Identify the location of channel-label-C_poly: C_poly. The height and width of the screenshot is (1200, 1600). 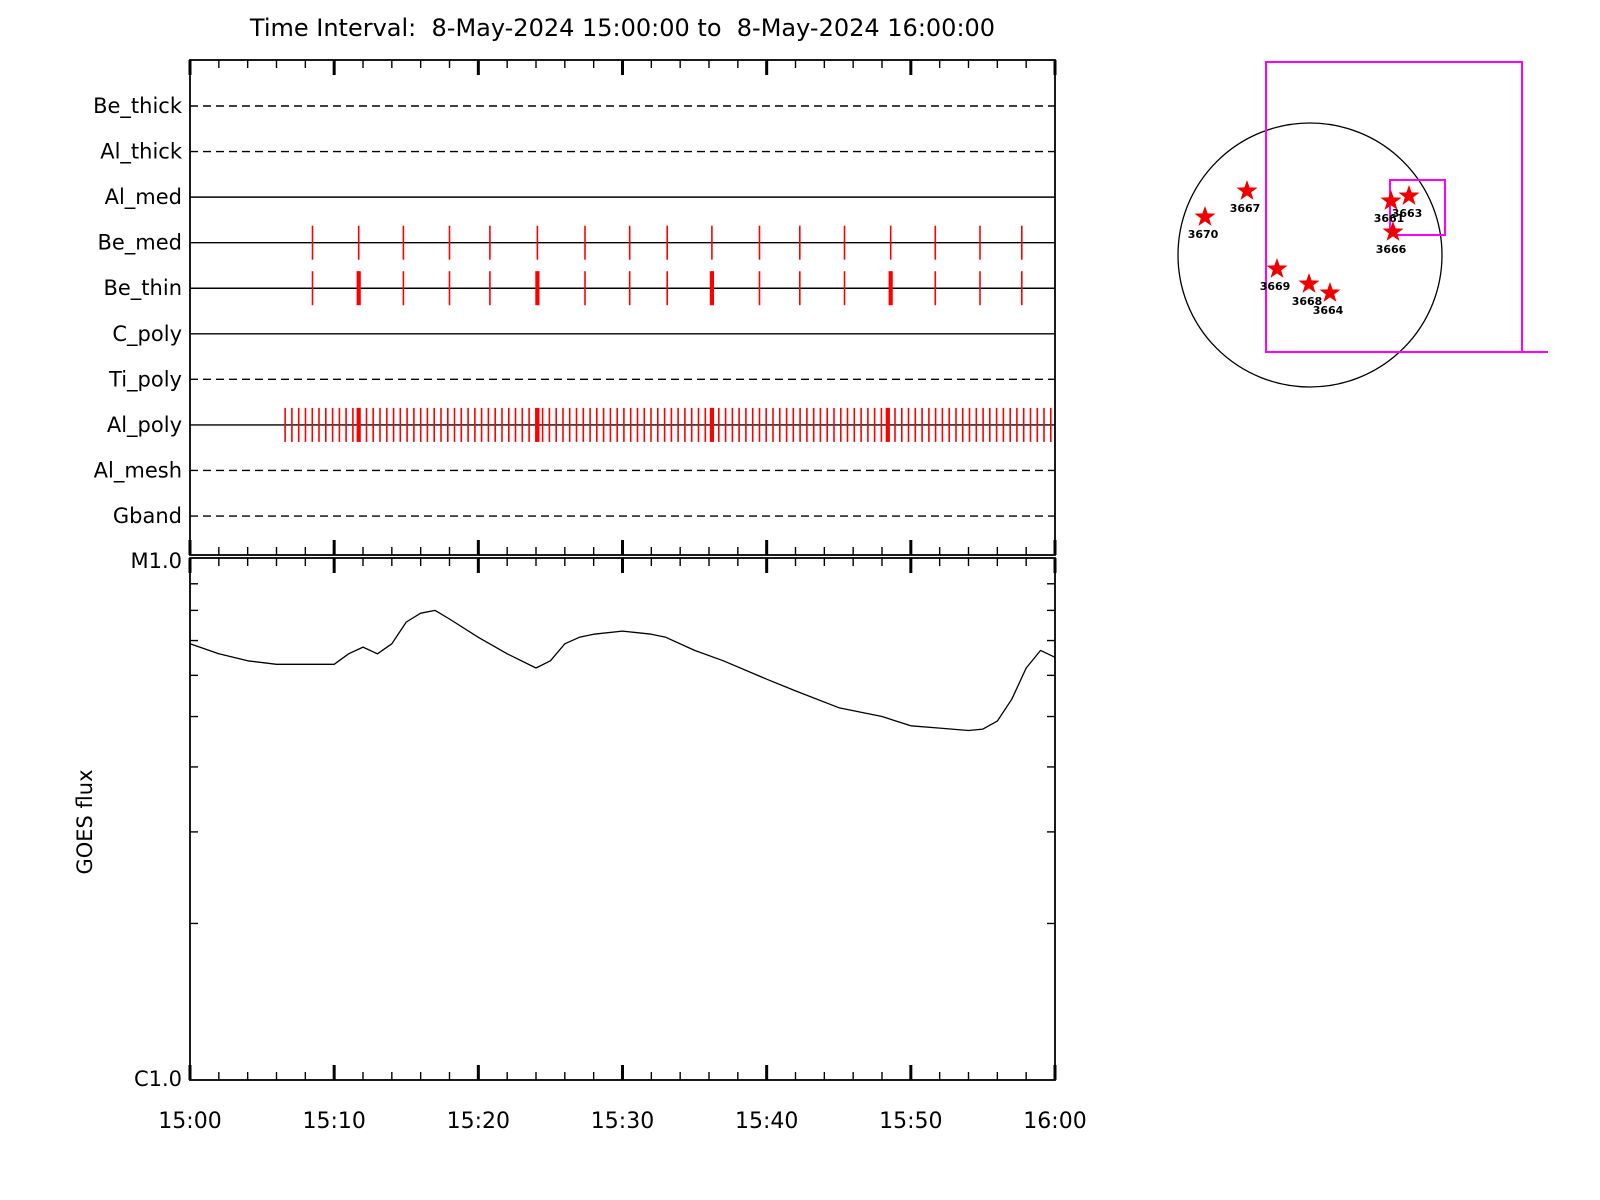
(147, 334).